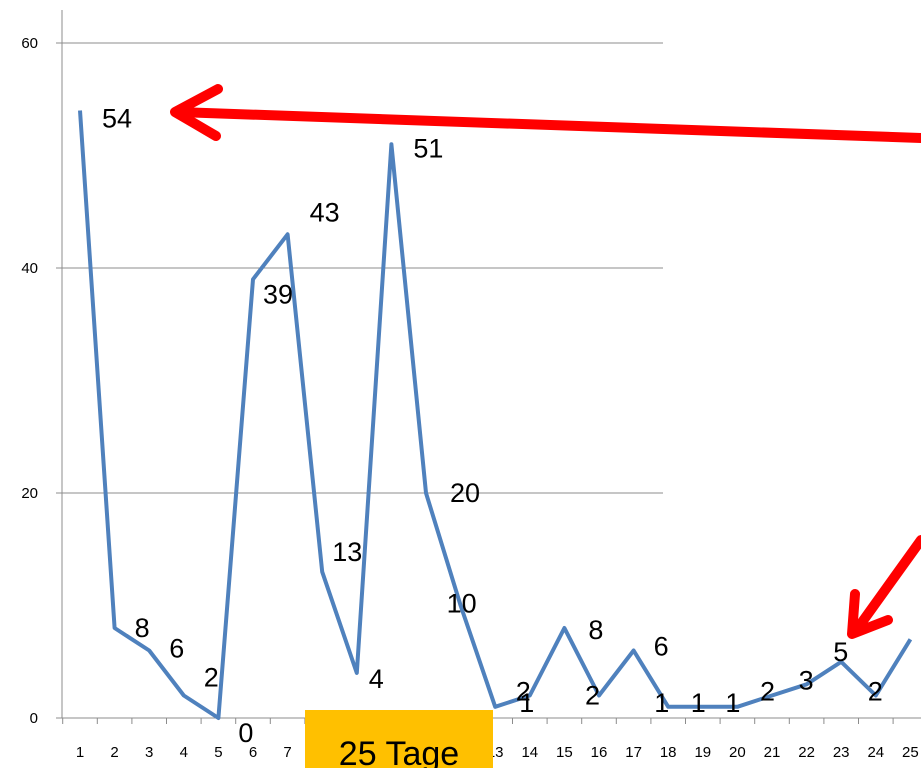 The width and height of the screenshot is (921, 768). What do you see at coordinates (462, 604) in the screenshot?
I see `data-label: 10` at bounding box center [462, 604].